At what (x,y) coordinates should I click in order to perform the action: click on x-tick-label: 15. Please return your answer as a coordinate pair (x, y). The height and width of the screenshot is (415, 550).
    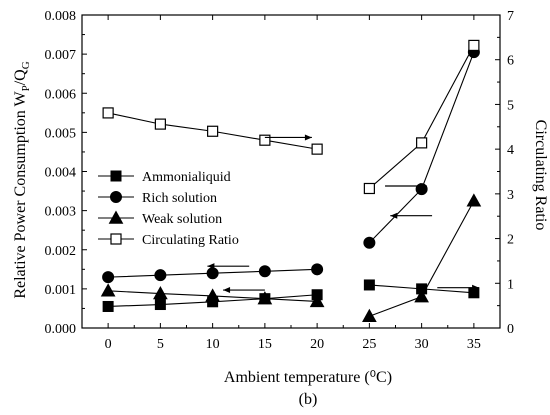
    Looking at the image, I should click on (265, 344).